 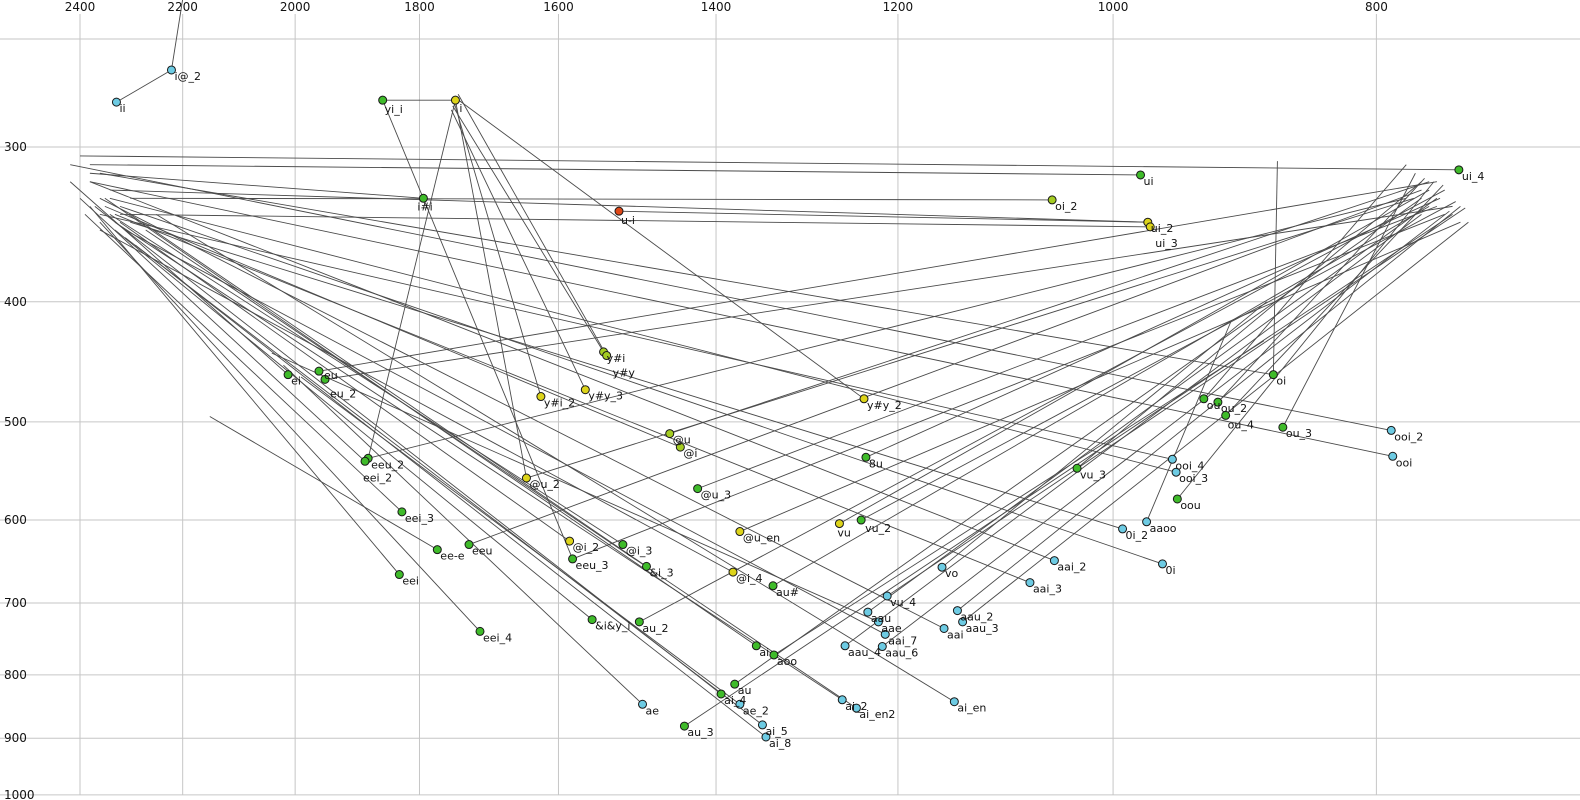 What do you see at coordinates (558, 7) in the screenshot?
I see `x-axis-tick-label: 1600` at bounding box center [558, 7].